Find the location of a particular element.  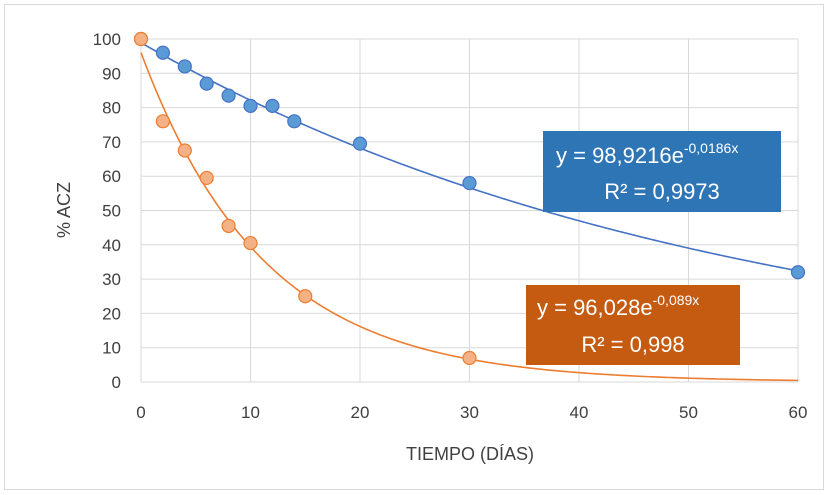

y-tick-label: 20 is located at coordinates (111, 313).